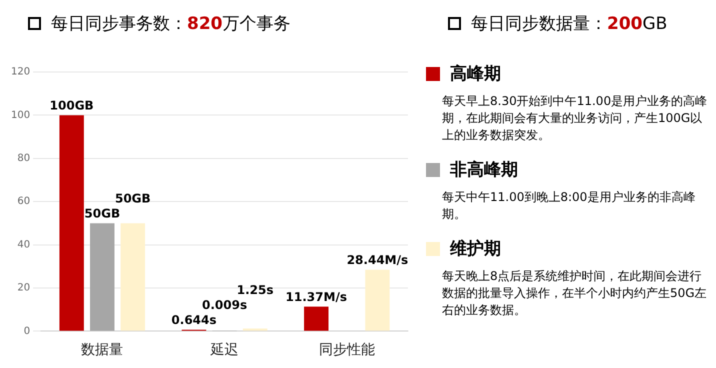 Image resolution: width=716 pixels, height=368 pixels. Describe the element at coordinates (255, 289) in the screenshot. I see `data-label: 1.25s` at that location.